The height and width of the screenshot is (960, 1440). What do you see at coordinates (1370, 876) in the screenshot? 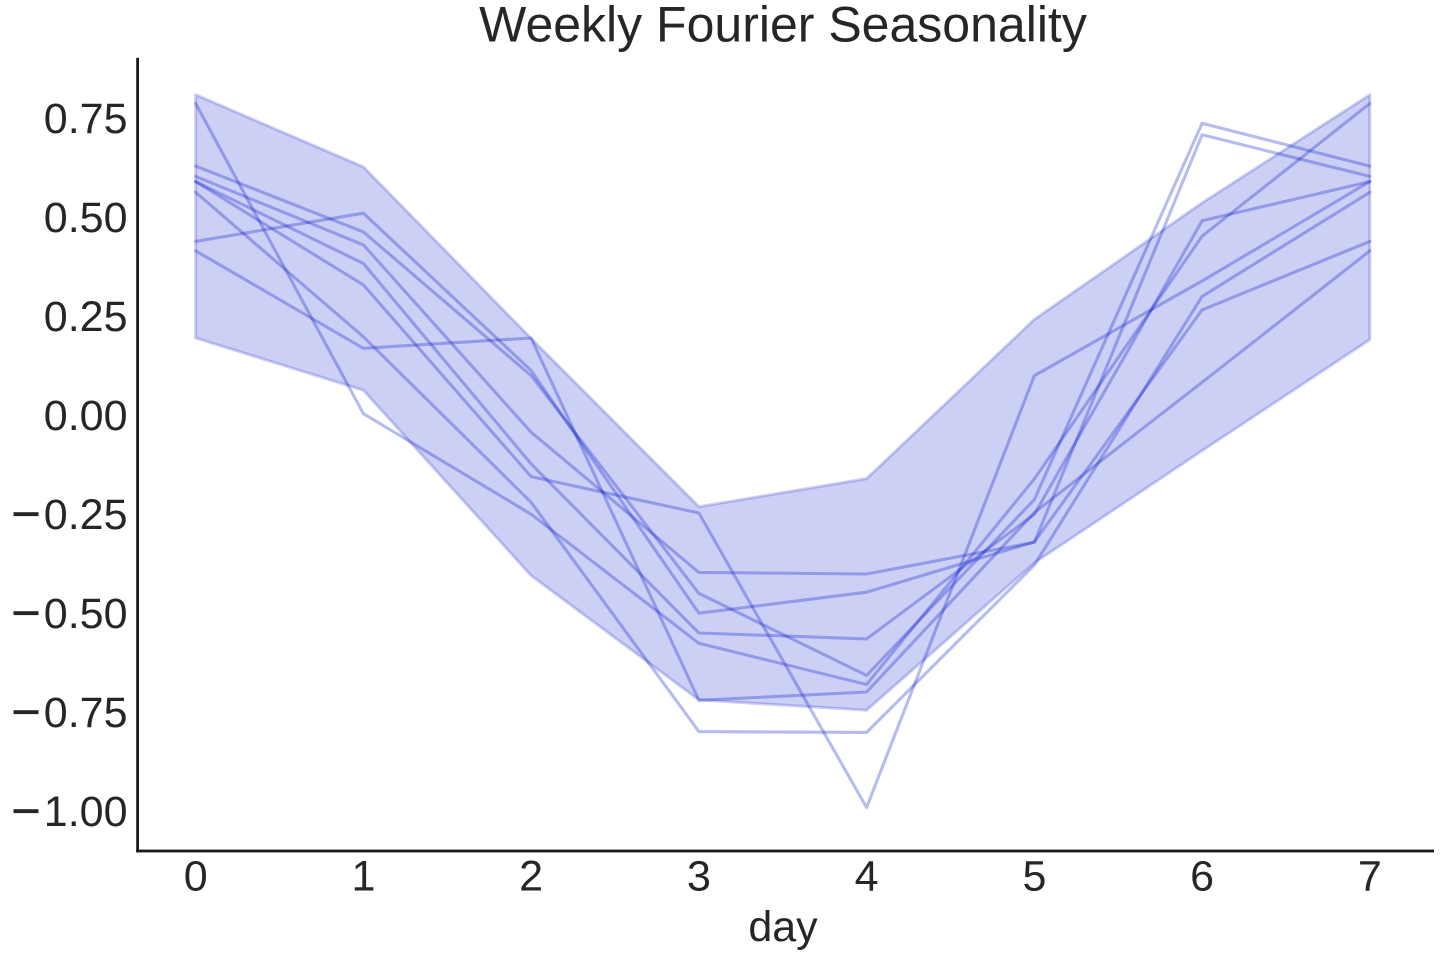
I see `svg-text: 7` at bounding box center [1370, 876].